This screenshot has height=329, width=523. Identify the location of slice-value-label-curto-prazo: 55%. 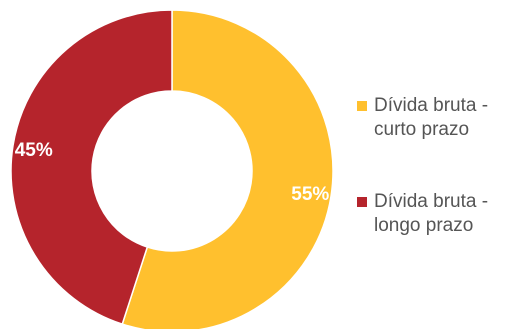
(310, 194).